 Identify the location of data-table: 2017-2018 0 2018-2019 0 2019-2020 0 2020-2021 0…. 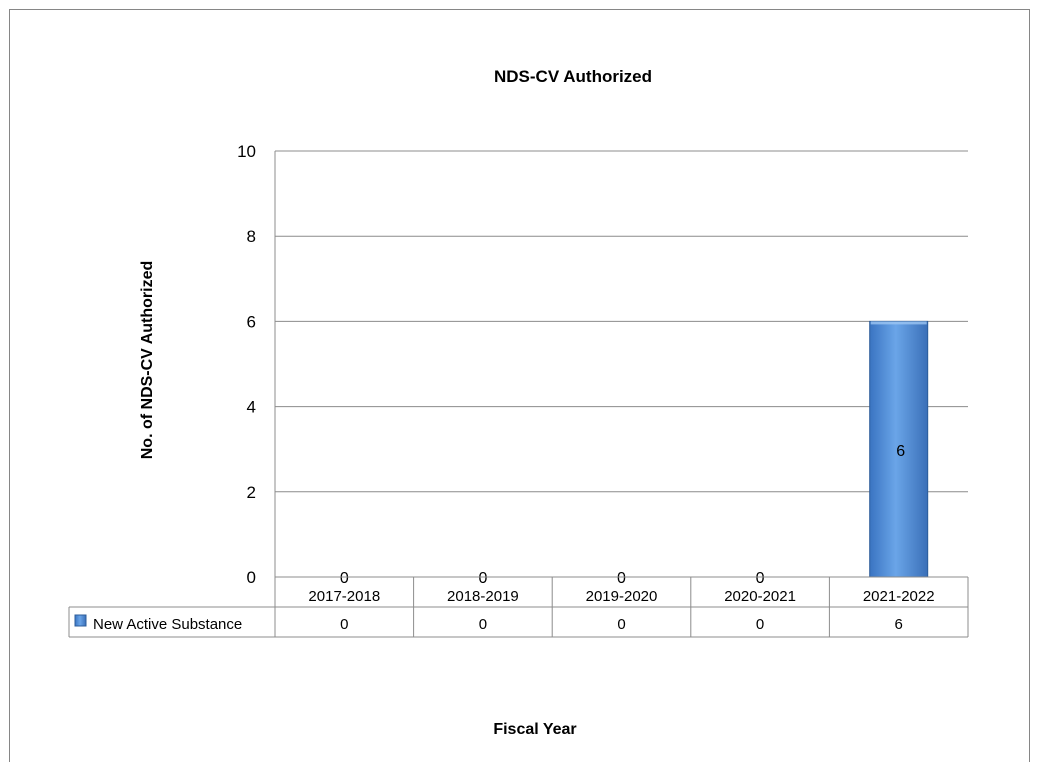
(518, 607).